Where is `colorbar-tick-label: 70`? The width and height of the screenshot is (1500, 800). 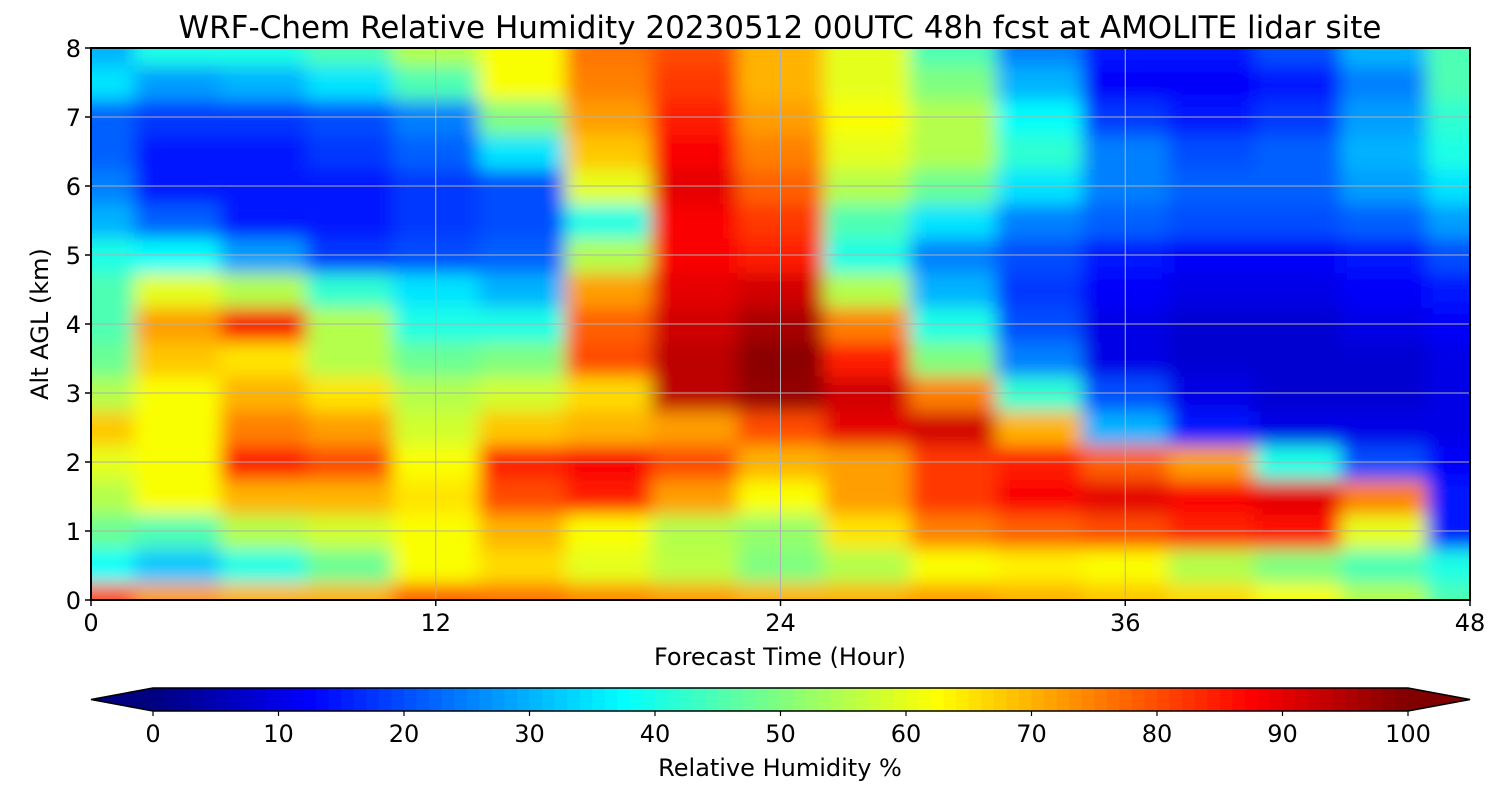
colorbar-tick-label: 70 is located at coordinates (1031, 734).